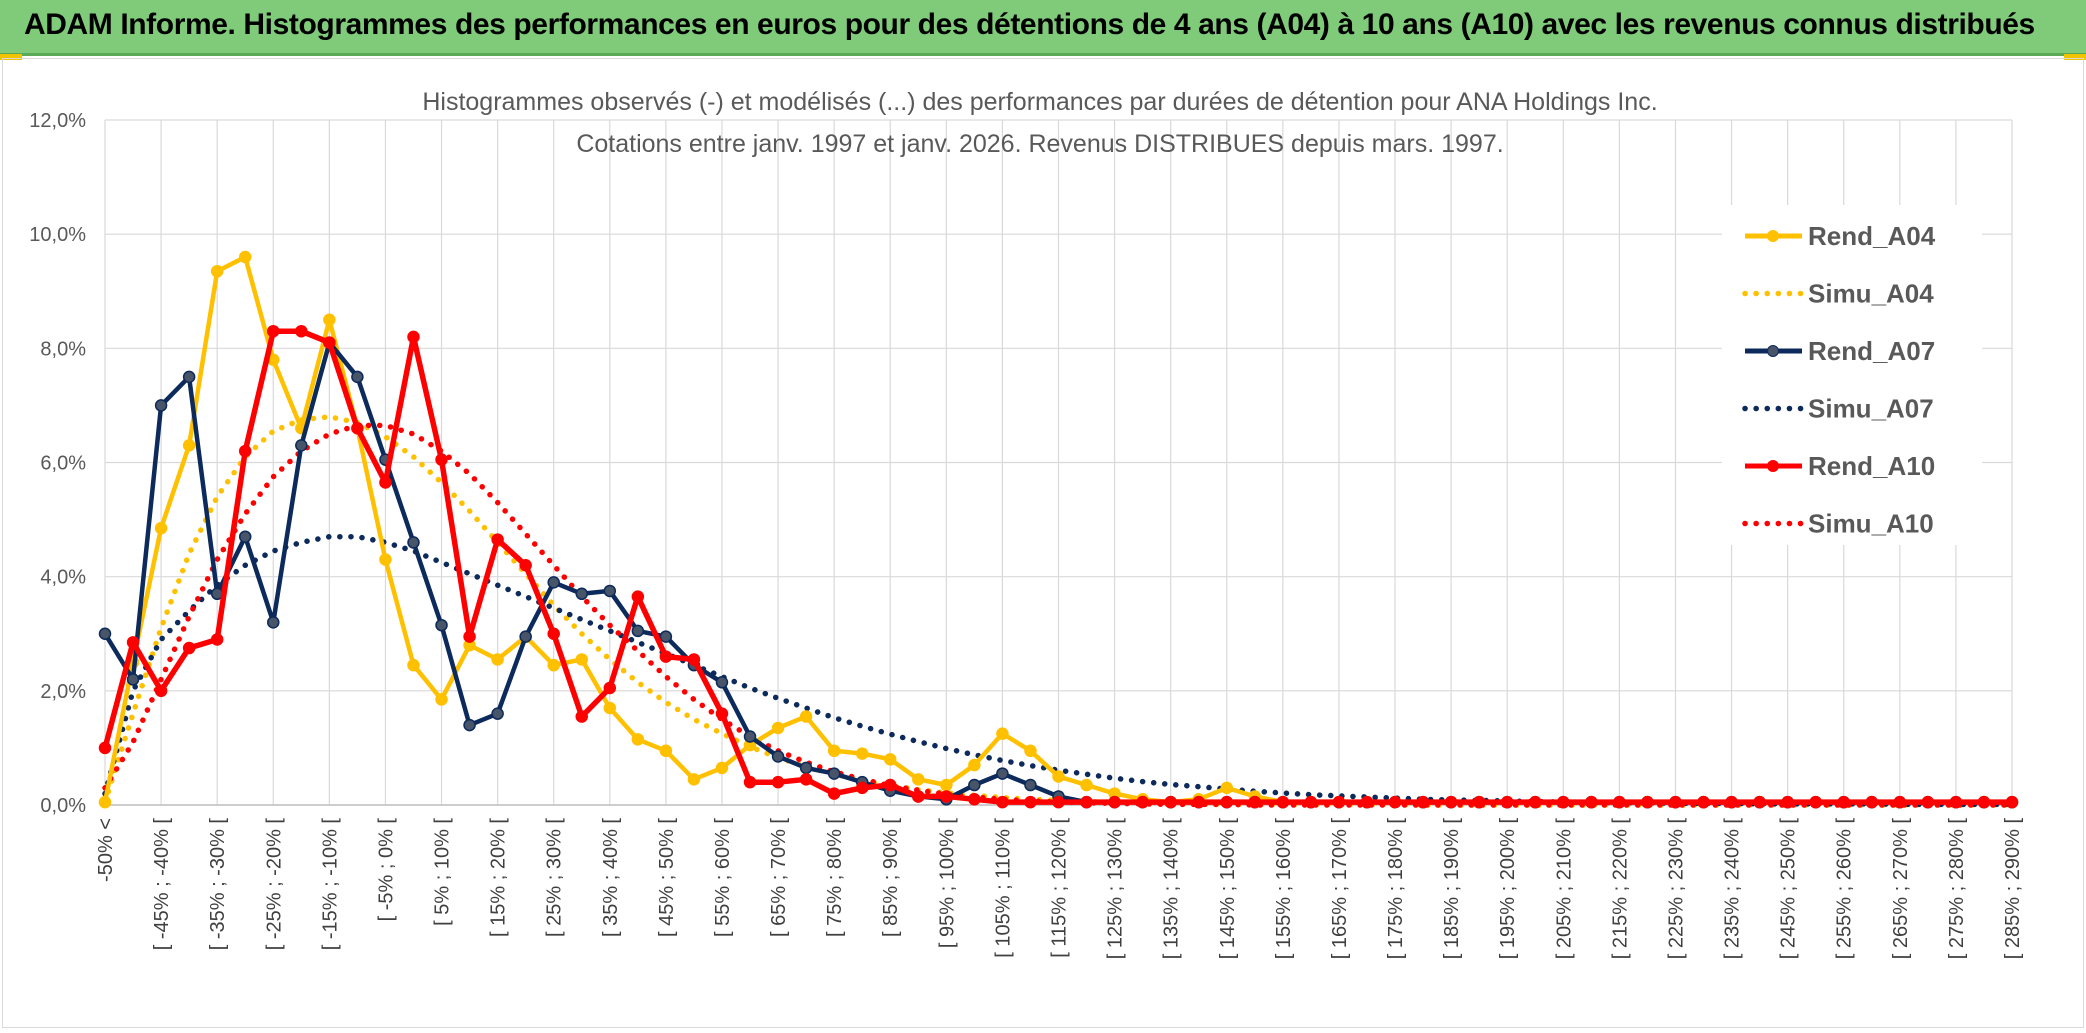 The width and height of the screenshot is (2086, 1033). I want to click on legend-label: Simu_A04, so click(1871, 294).